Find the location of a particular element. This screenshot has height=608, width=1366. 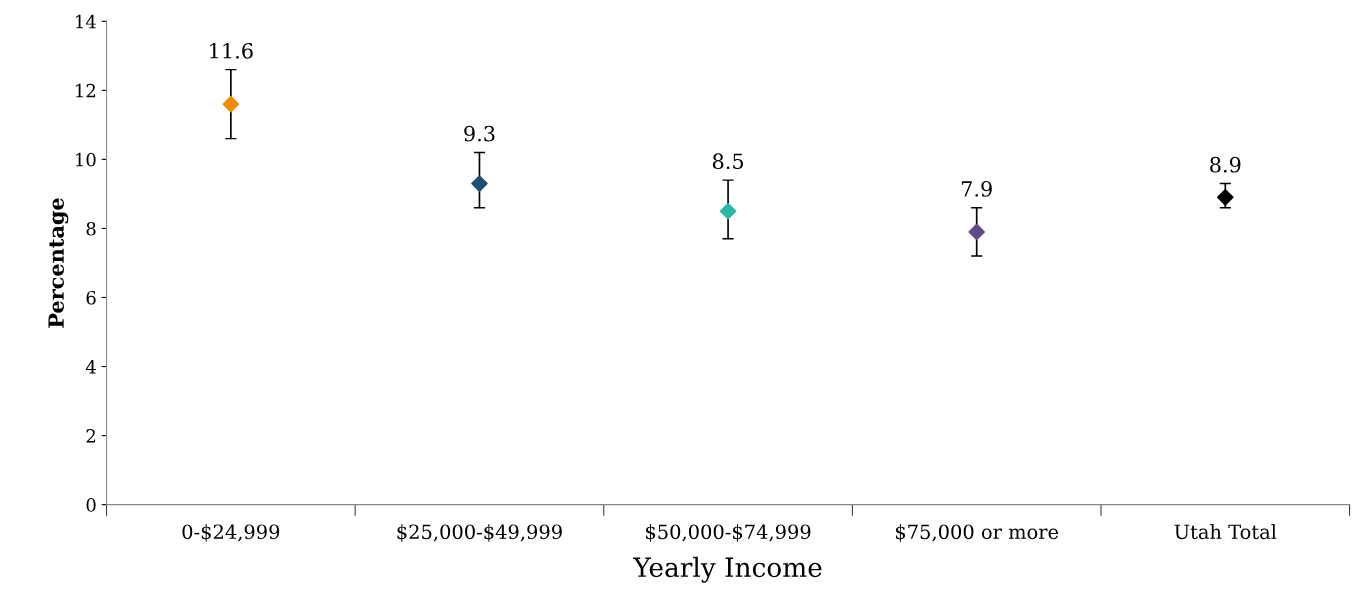

y-tick-label: 10 is located at coordinates (86, 159).